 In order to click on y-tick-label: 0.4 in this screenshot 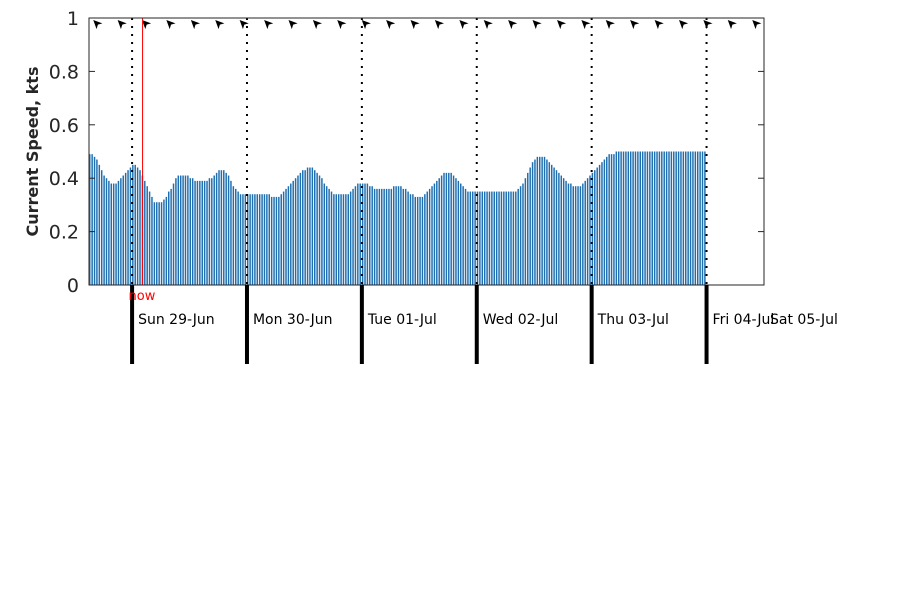, I will do `click(64, 179)`.